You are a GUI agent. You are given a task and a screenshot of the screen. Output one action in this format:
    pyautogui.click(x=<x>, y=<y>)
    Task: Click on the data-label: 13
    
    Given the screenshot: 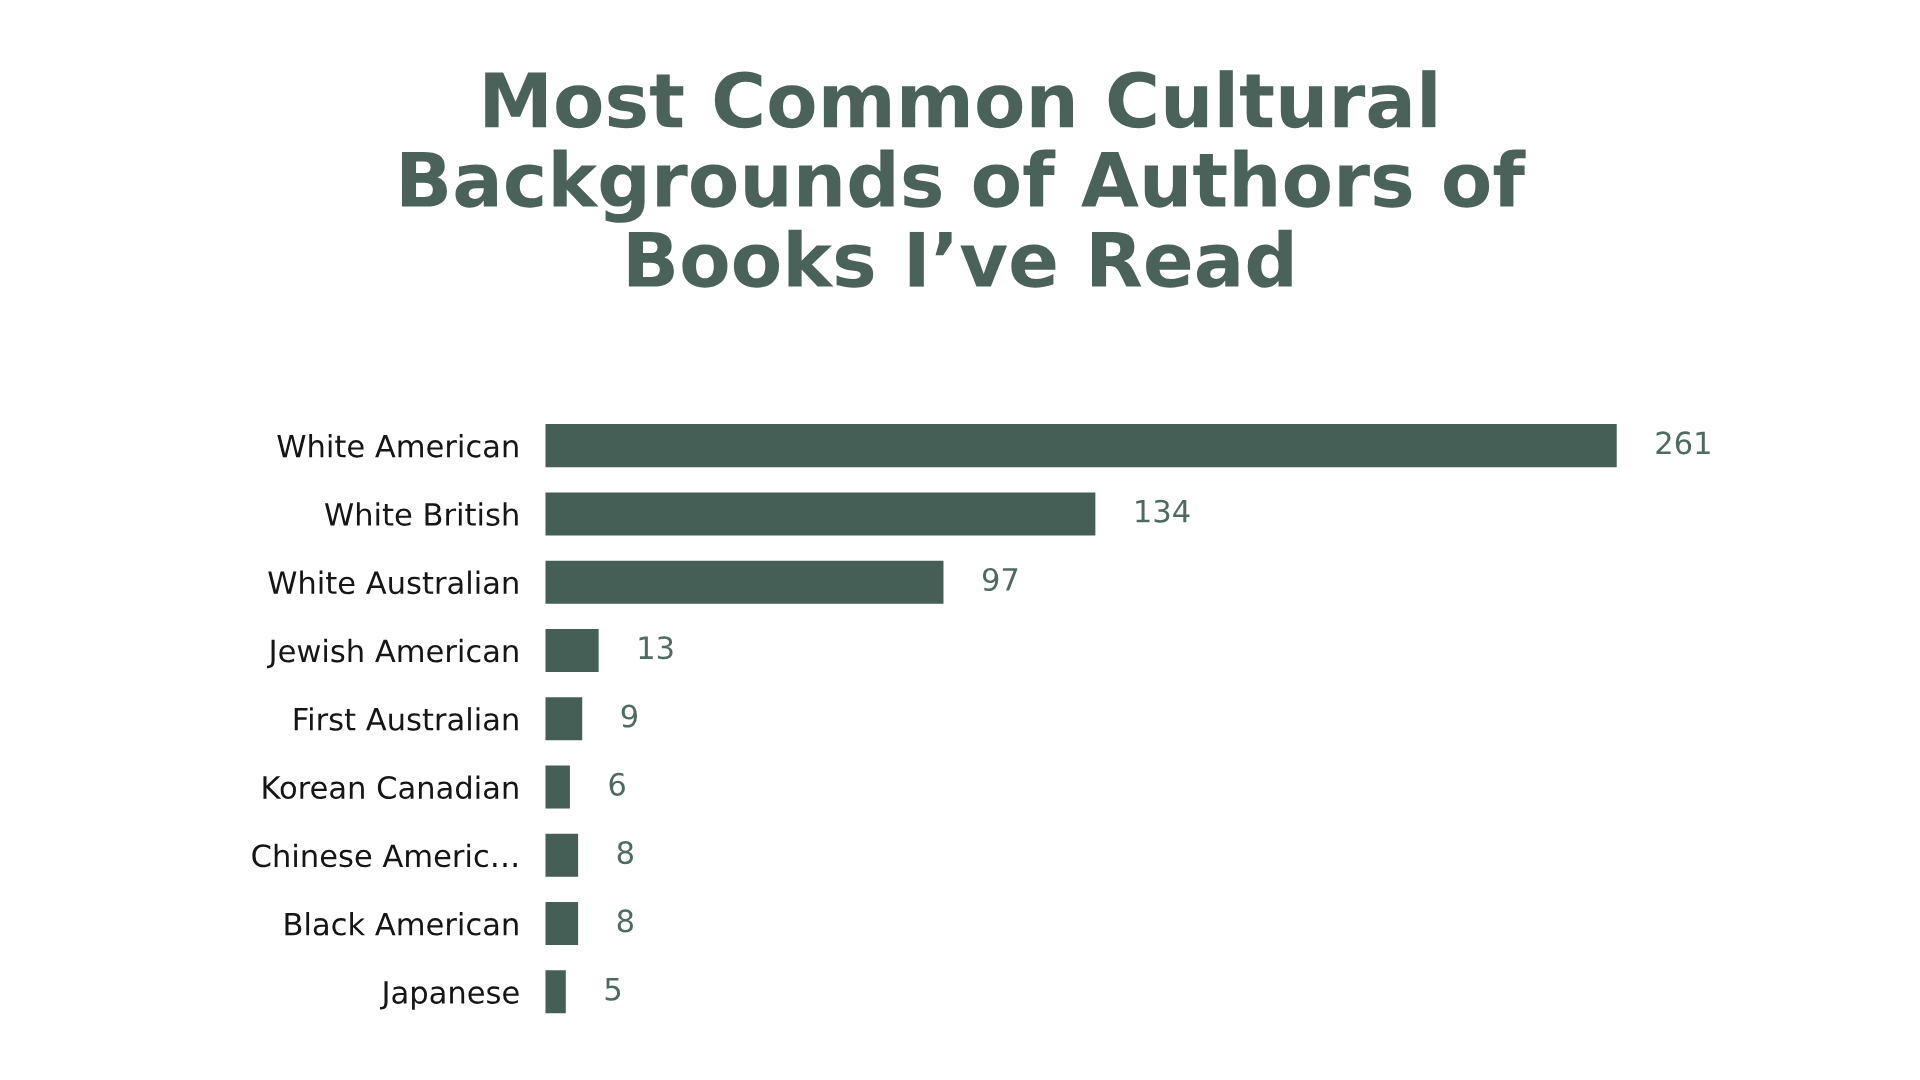 What is the action you would take?
    pyautogui.click(x=656, y=648)
    